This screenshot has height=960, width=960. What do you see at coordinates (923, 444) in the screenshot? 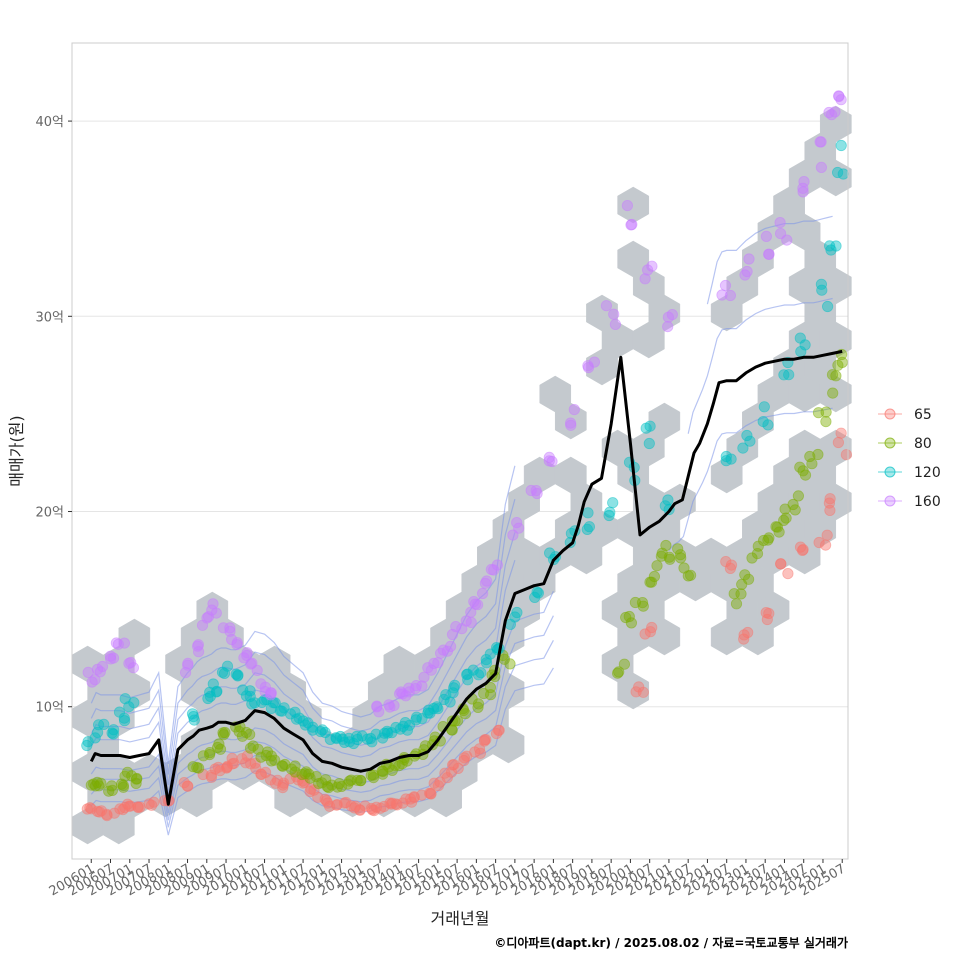
I see `legend-label-80: 80` at bounding box center [923, 444].